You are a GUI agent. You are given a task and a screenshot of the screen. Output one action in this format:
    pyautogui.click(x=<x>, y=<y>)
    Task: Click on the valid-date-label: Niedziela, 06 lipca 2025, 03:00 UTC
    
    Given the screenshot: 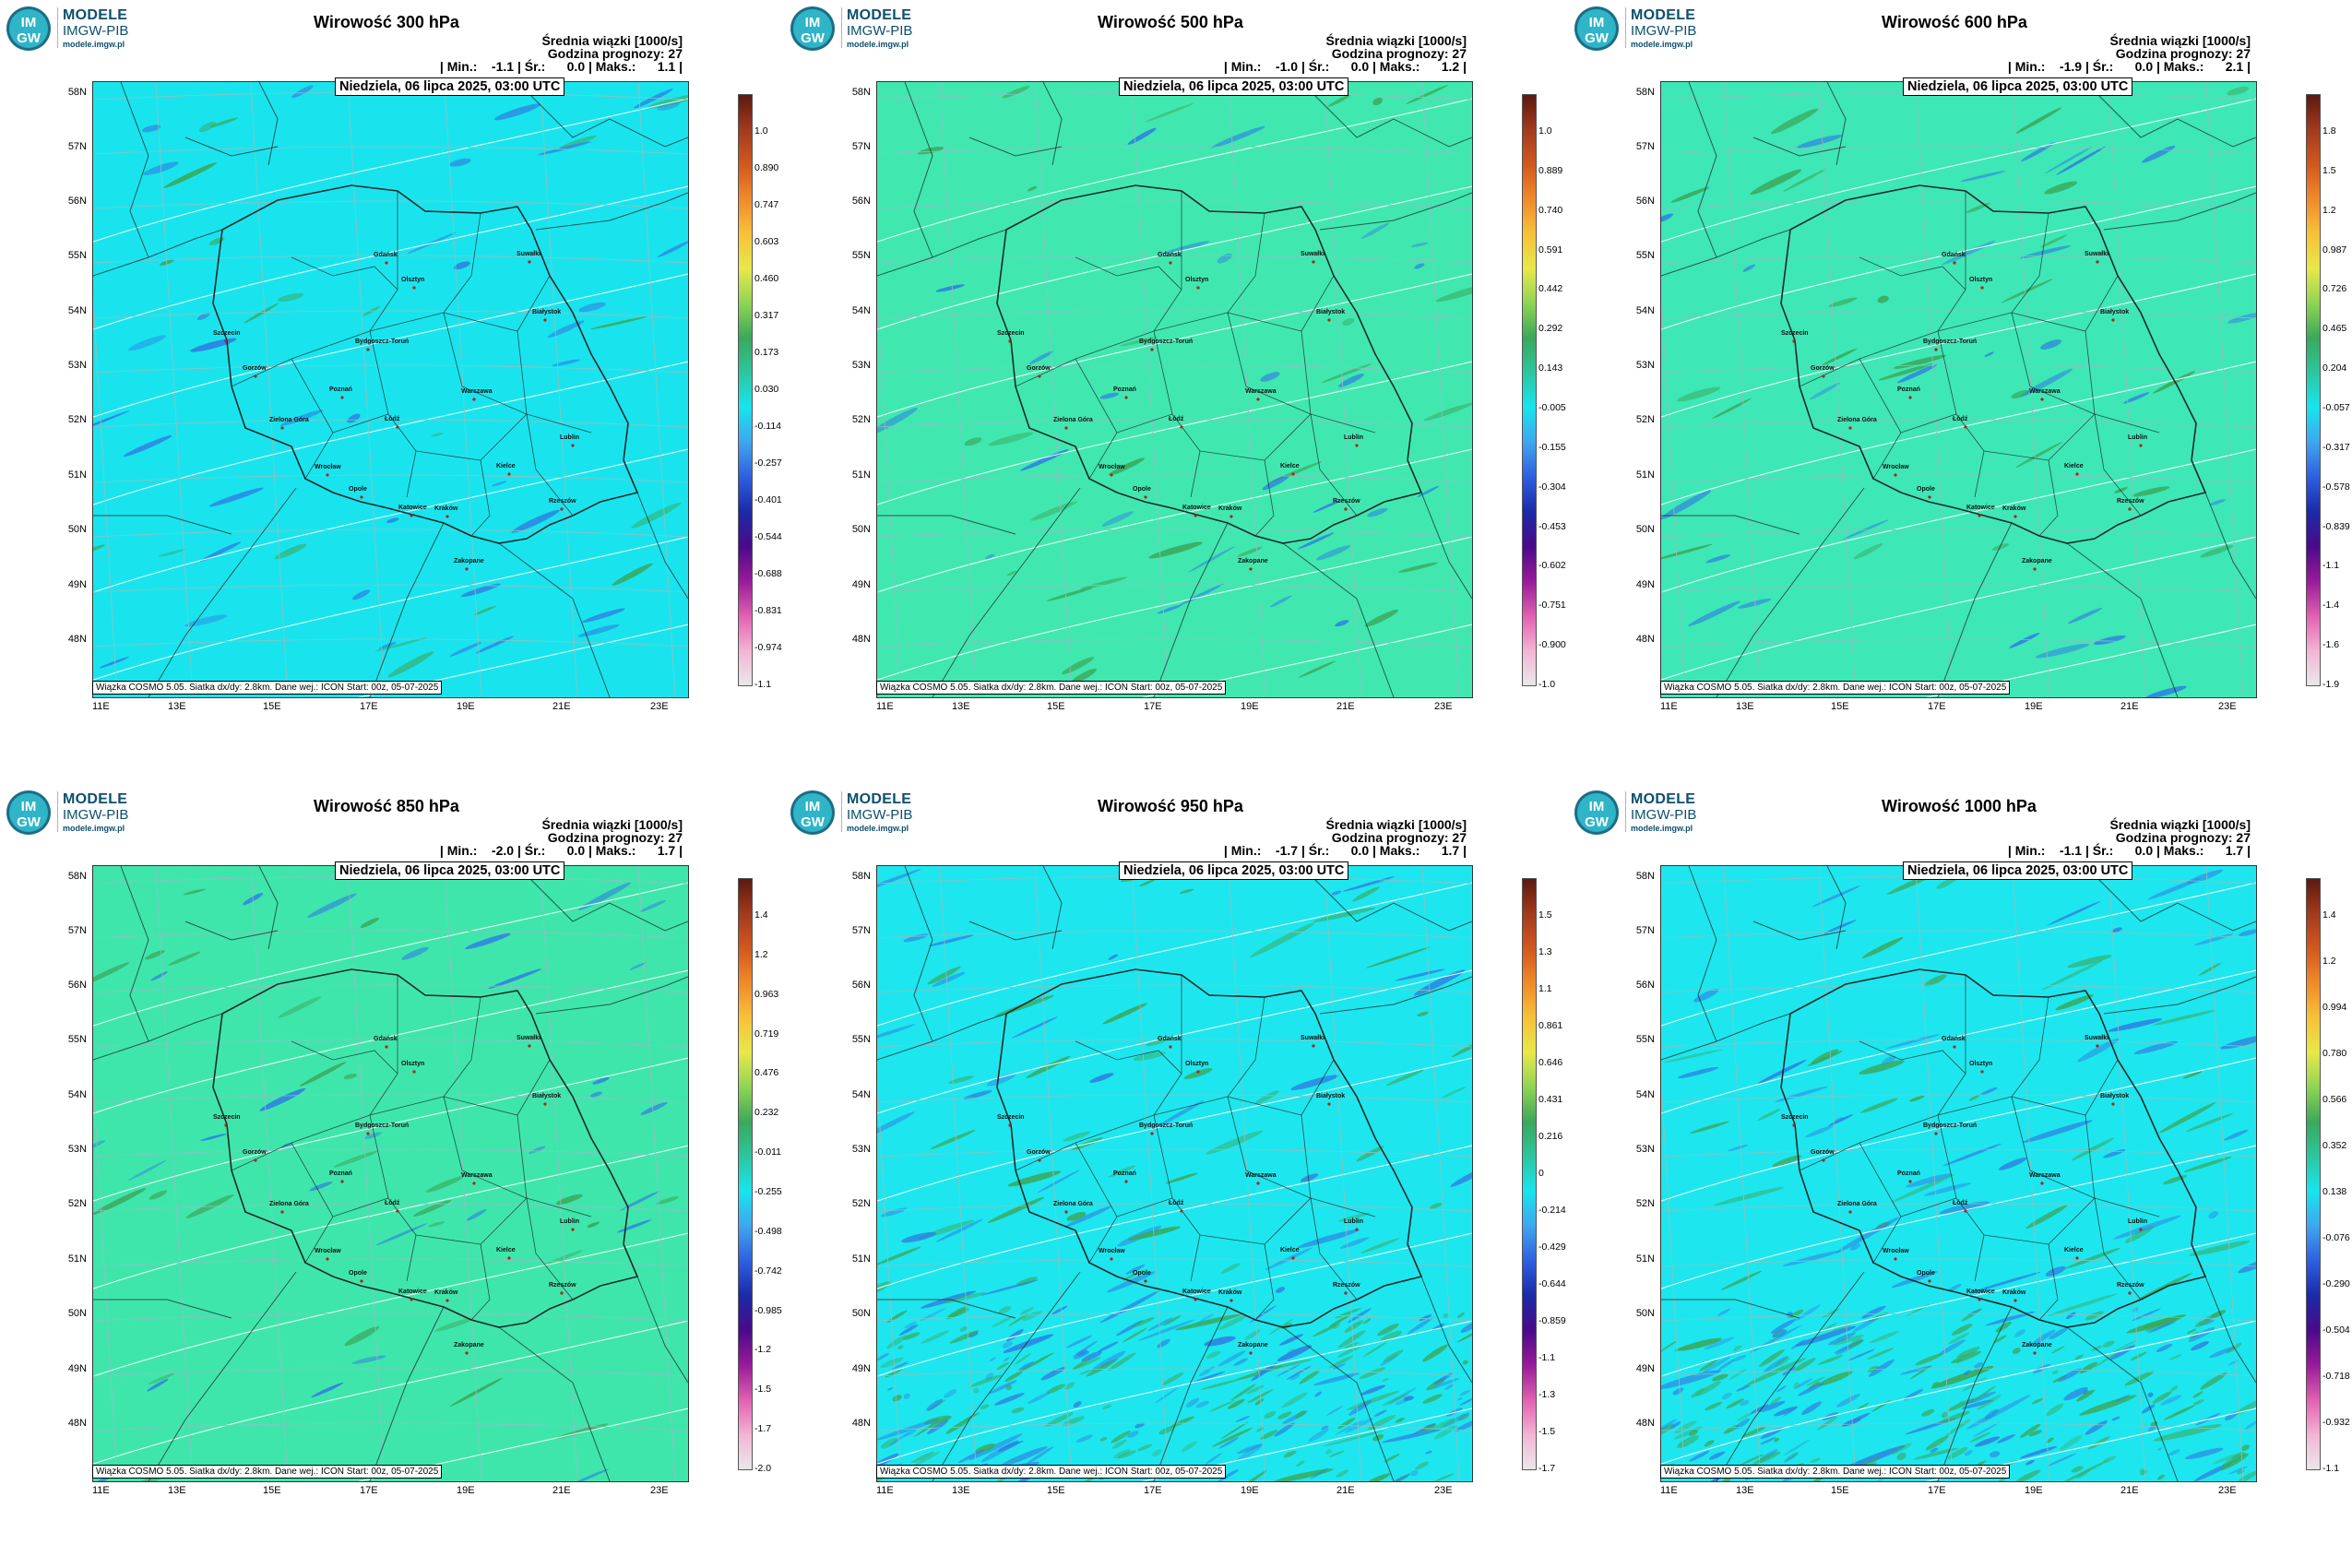 What is the action you would take?
    pyautogui.click(x=1234, y=870)
    